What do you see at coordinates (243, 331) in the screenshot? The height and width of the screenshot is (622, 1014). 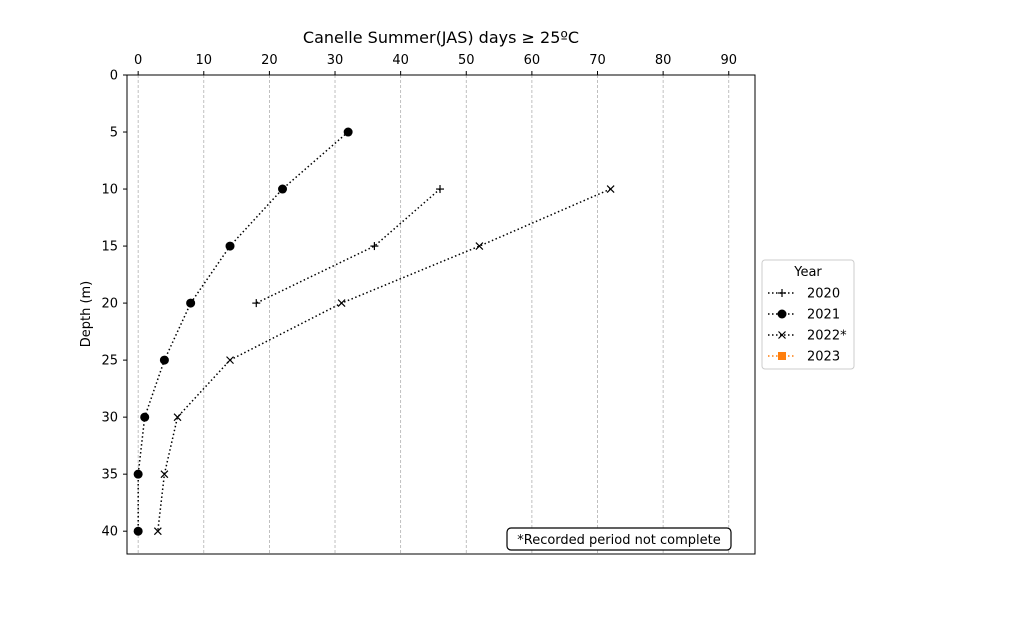 I see `series-line-2021` at bounding box center [243, 331].